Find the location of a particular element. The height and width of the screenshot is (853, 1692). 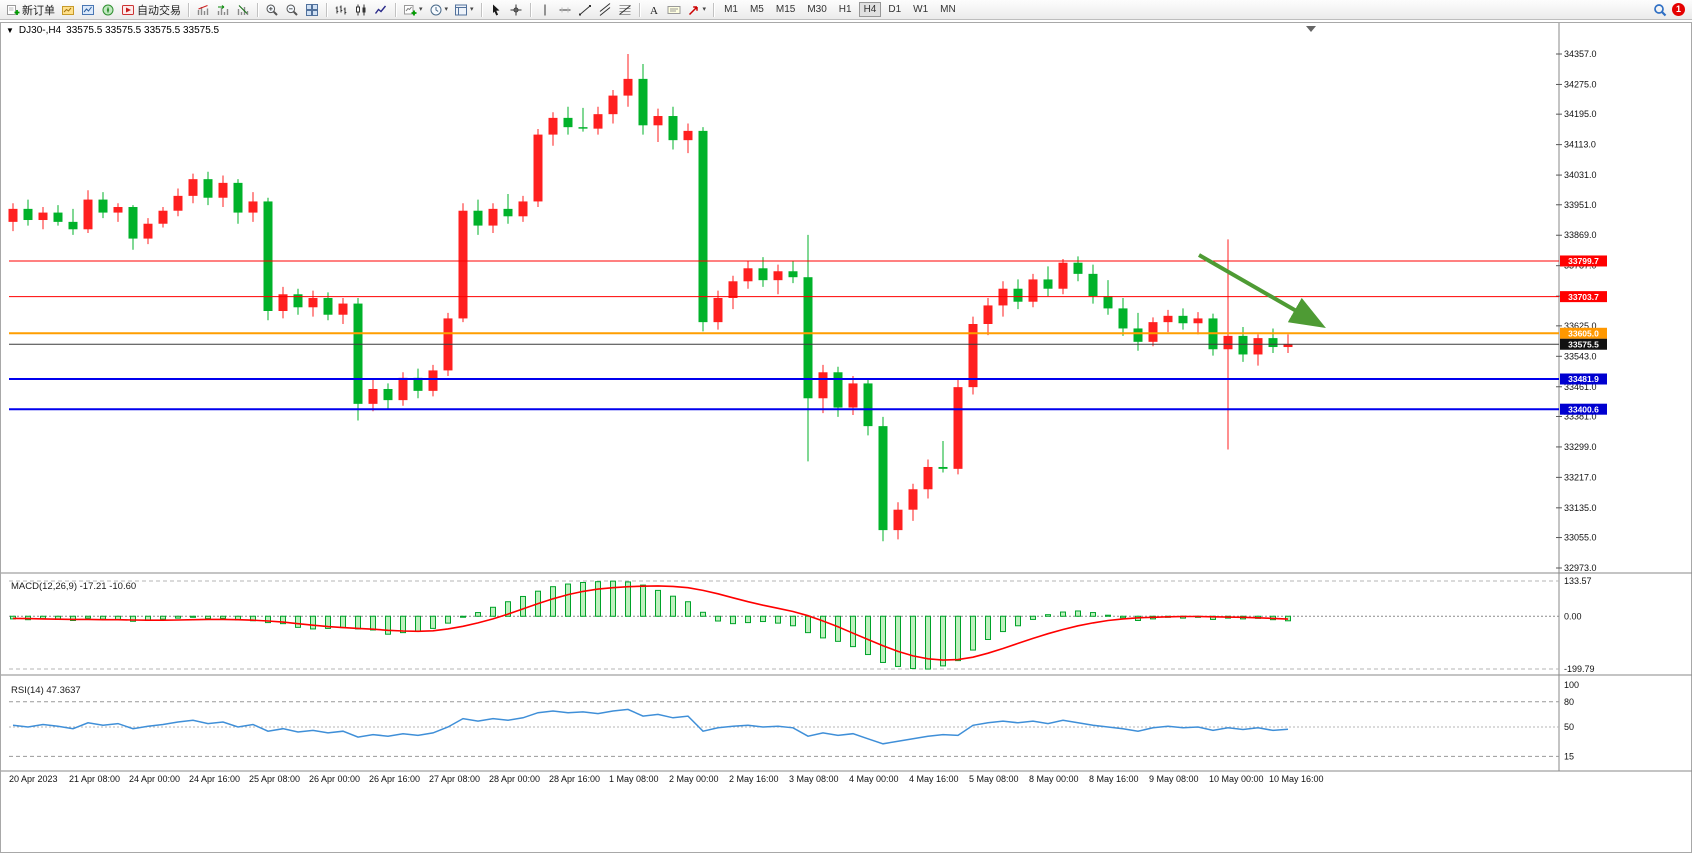

zoom-in-button is located at coordinates (272, 10).